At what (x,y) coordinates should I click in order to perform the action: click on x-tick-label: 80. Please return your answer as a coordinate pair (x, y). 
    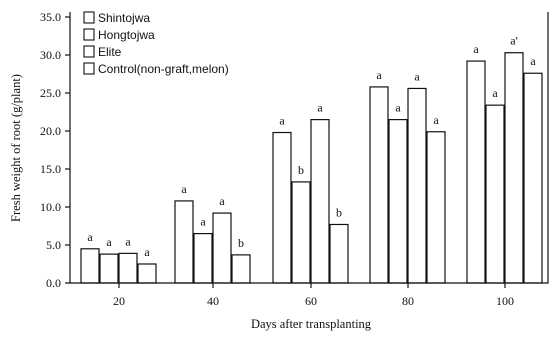
    Looking at the image, I should click on (408, 301).